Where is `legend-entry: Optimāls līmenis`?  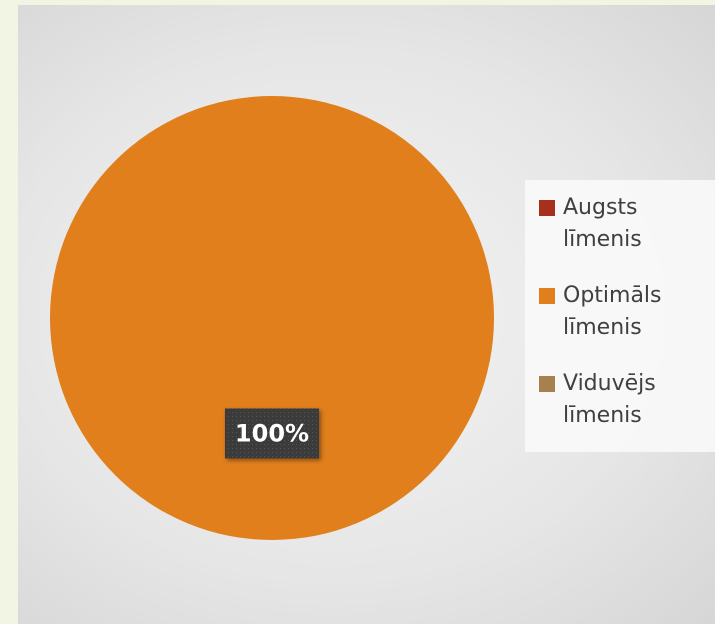 legend-entry: Optimāls līmenis is located at coordinates (626, 312).